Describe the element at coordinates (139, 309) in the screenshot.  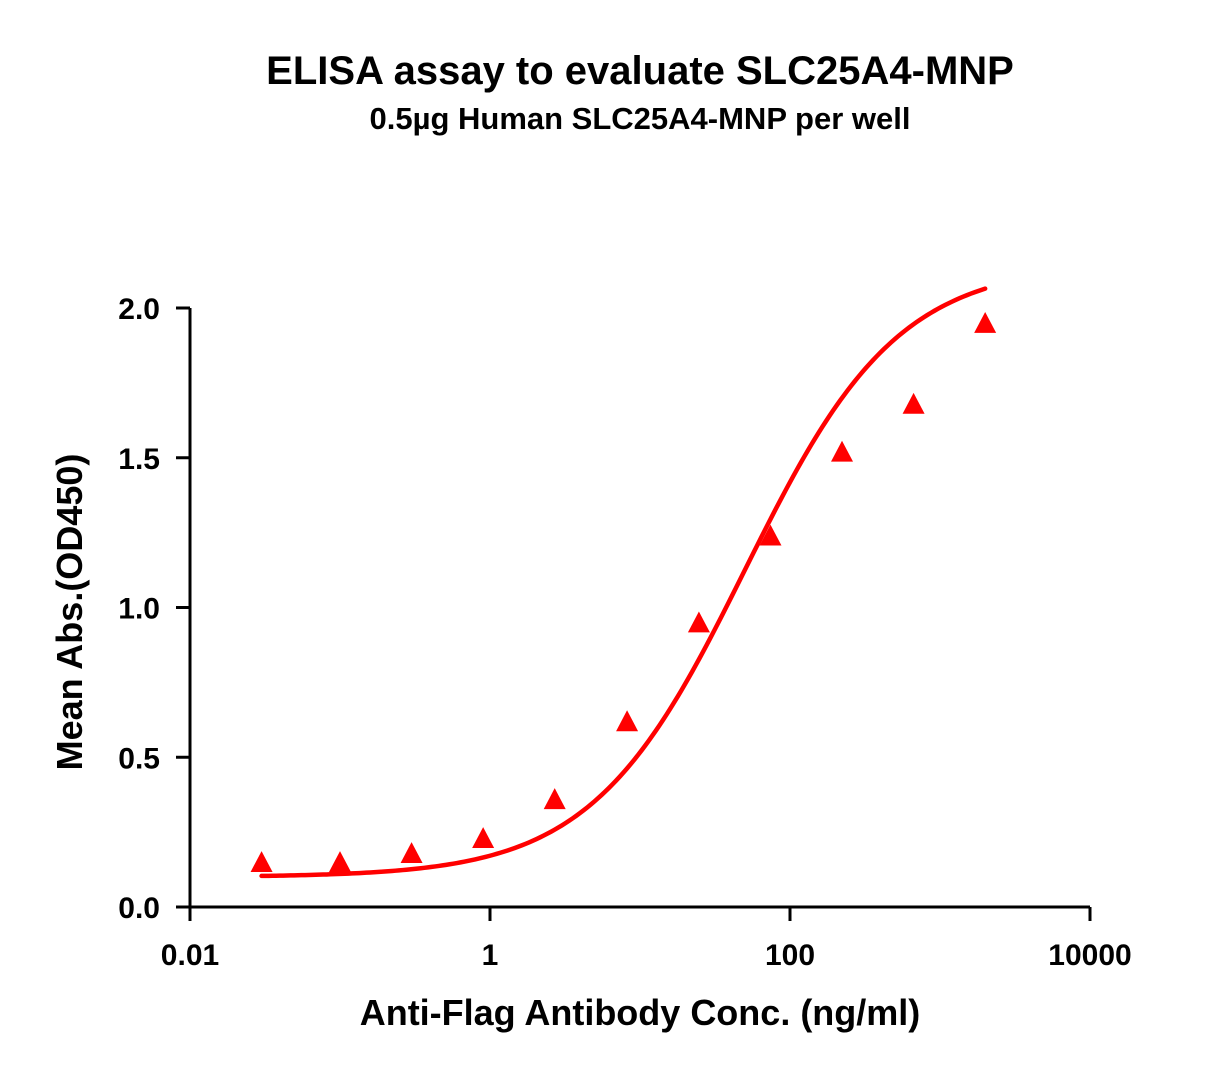
I see `y-tick-label: 2.0` at that location.